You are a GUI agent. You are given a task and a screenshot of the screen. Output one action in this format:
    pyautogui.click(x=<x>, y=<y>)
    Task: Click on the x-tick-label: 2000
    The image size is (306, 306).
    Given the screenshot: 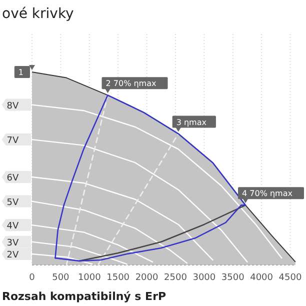 What is the action you would take?
    pyautogui.click(x=147, y=278)
    